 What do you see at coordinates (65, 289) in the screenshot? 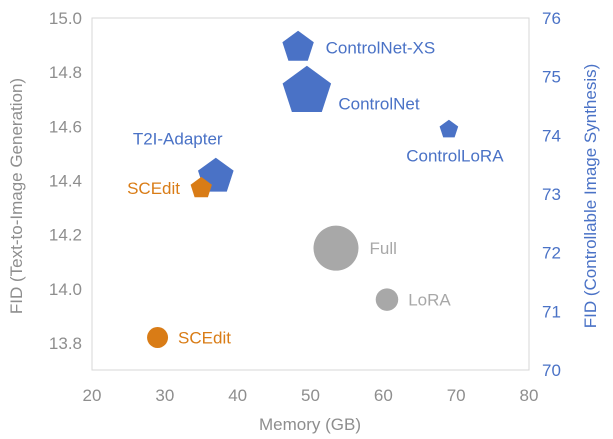
I see `y-left-tick-label: 14.0` at bounding box center [65, 289].